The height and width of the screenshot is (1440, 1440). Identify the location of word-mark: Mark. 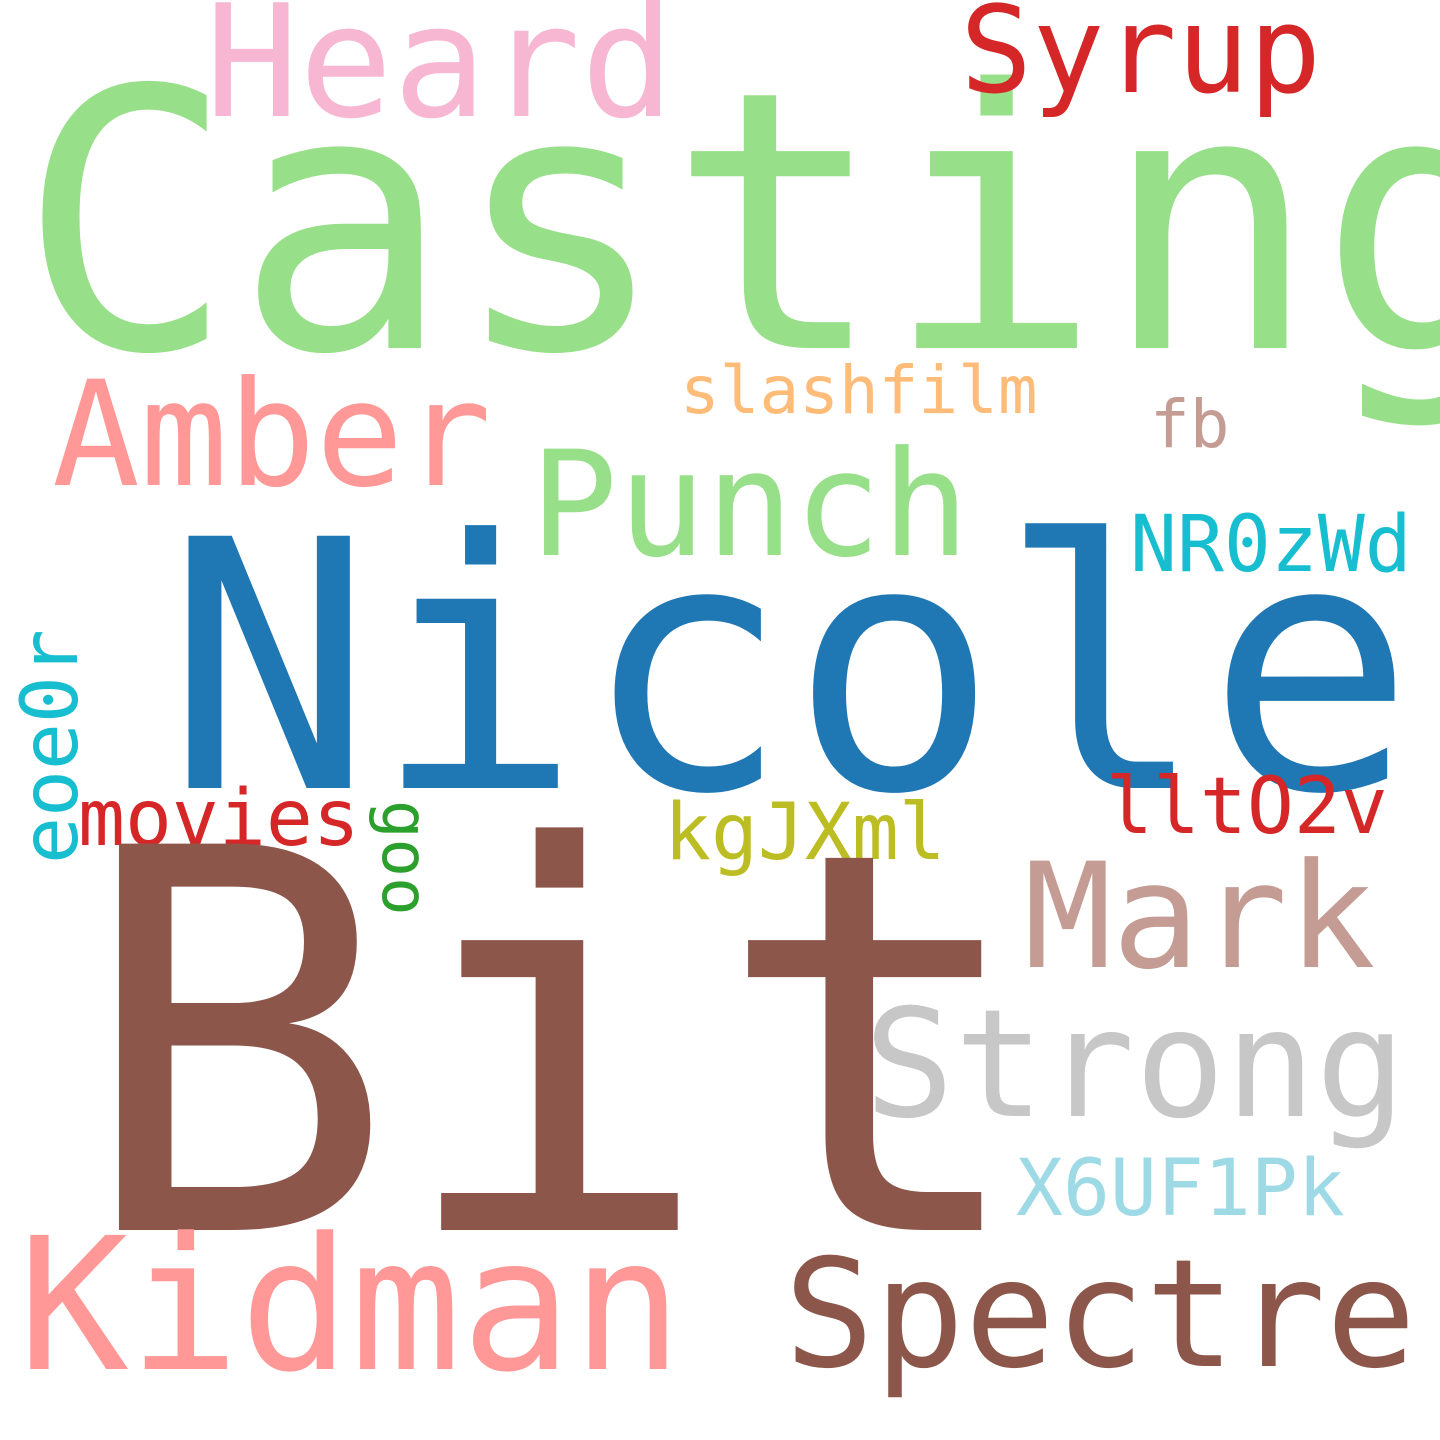
(1200, 917).